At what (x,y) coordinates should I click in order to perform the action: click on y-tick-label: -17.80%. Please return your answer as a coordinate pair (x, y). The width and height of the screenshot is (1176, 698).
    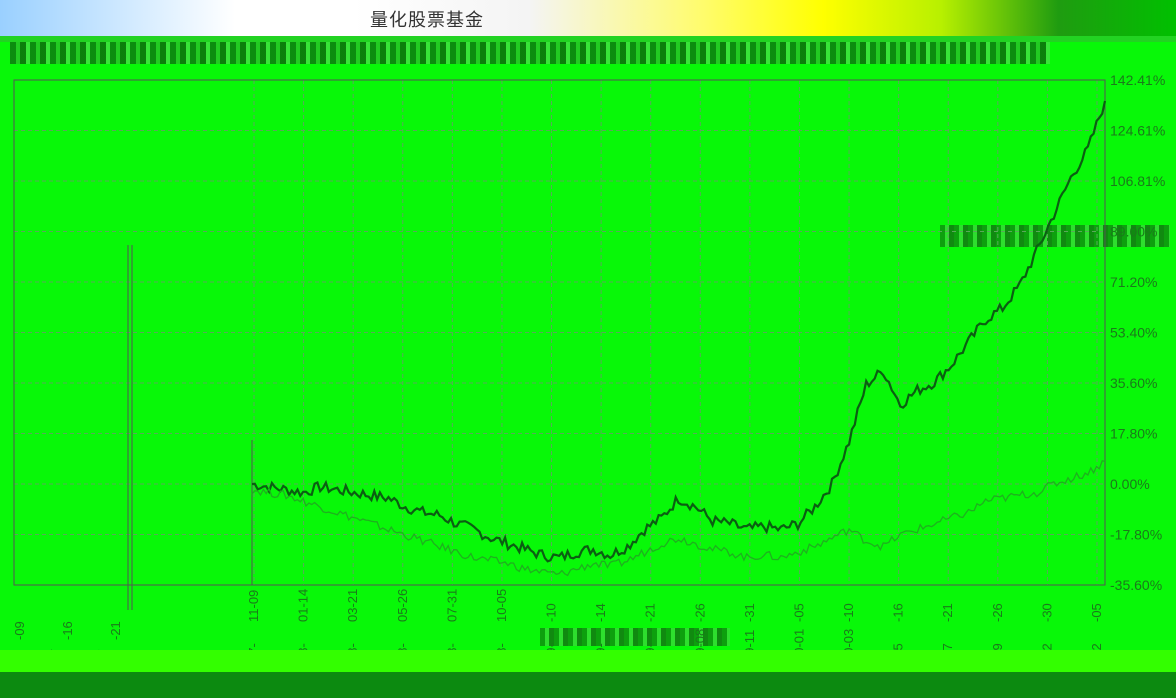
    Looking at the image, I should click on (1136, 535).